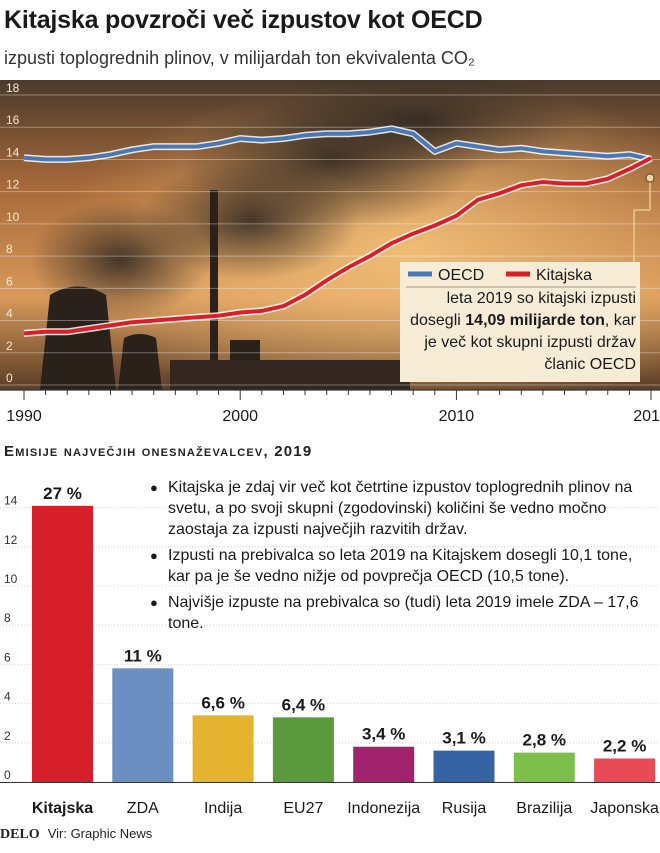  I want to click on bar-data-label: 6,6 %, so click(222, 702).